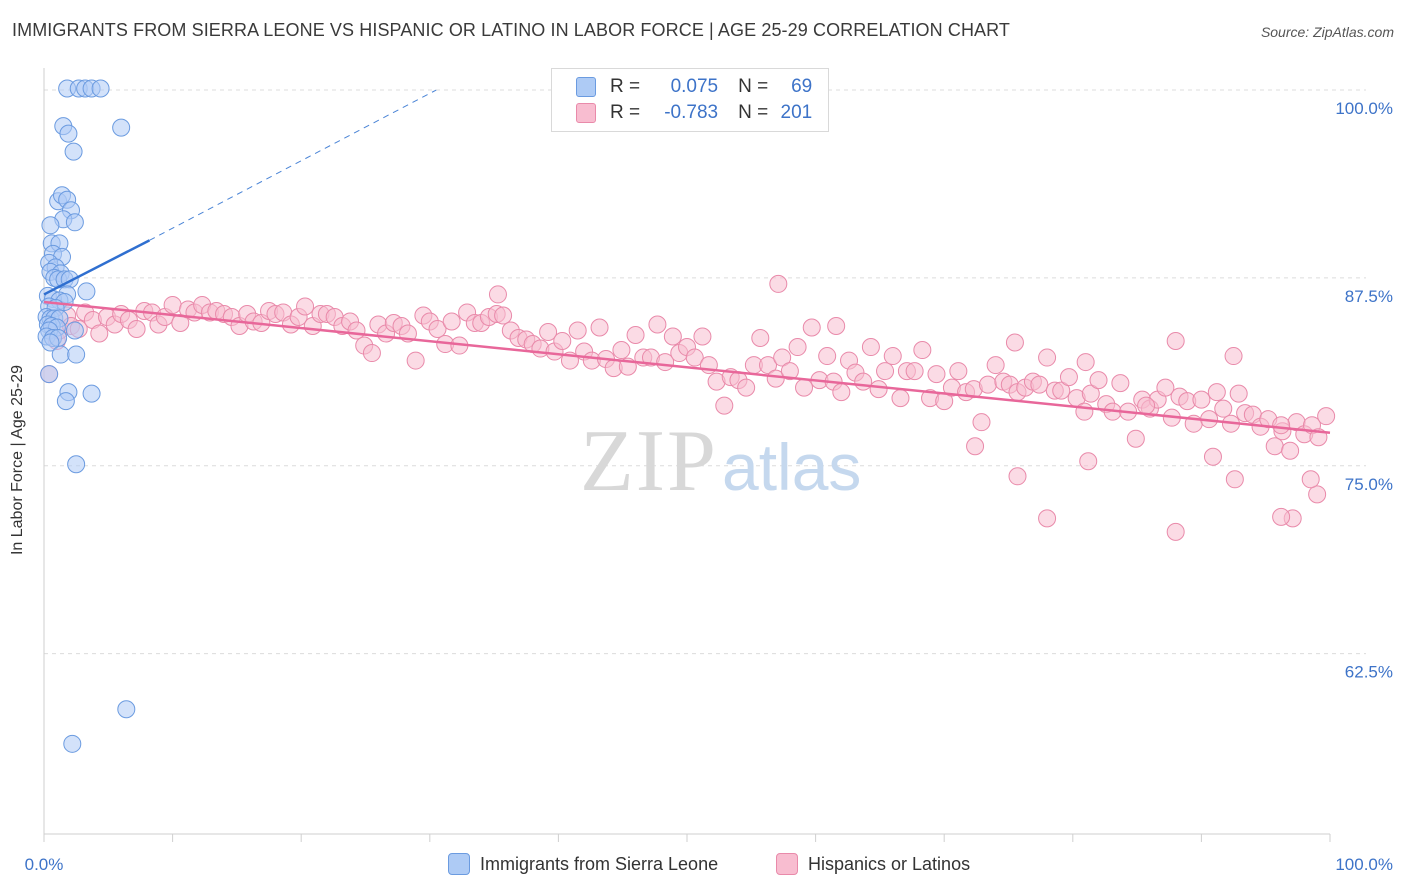 This screenshot has width=1406, height=892. I want to click on legend-row-sierra-leone: R = 0.075 N = 69, so click(694, 87).